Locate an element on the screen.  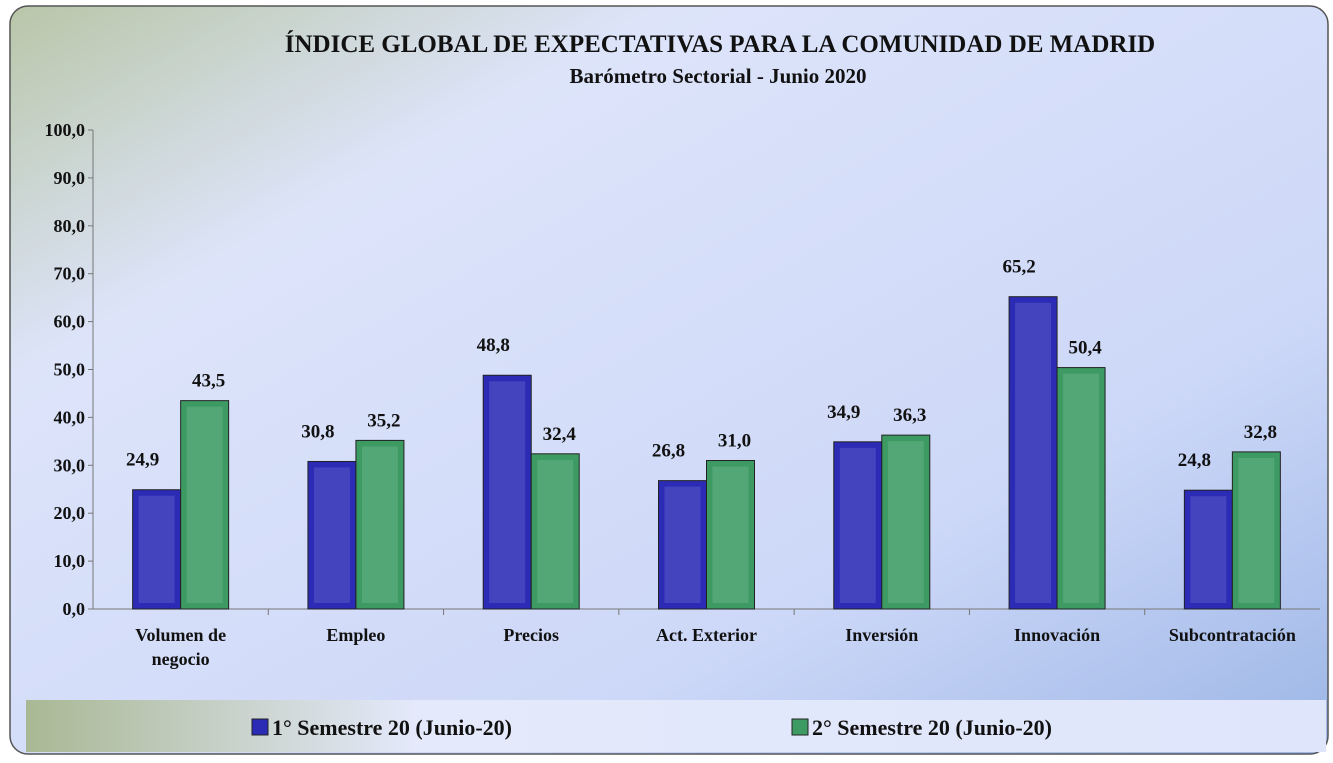
legend-label: 1° Semestre 20 (Junio-20) is located at coordinates (392, 727).